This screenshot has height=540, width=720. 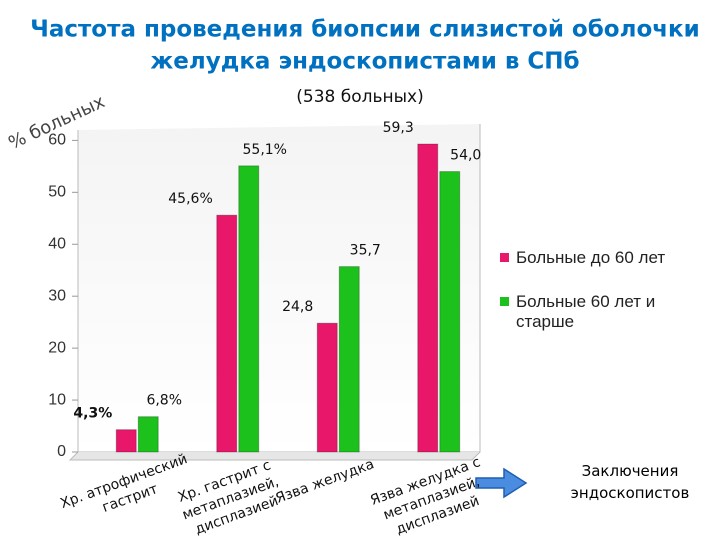 I want to click on legend-item: Больные до 60 лет, so click(x=592, y=258).